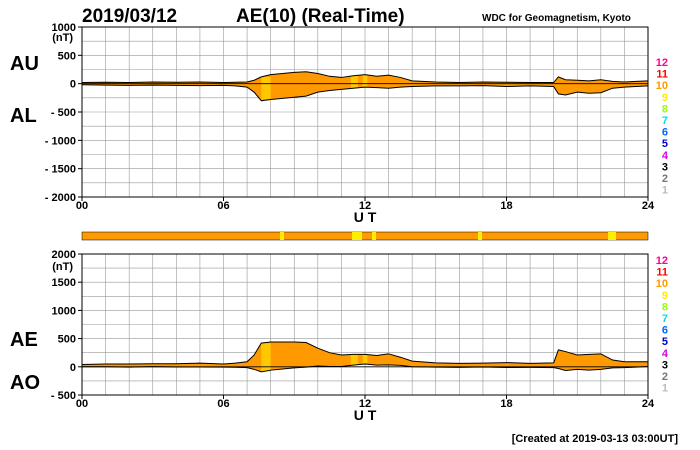 This screenshot has width=700, height=450. I want to click on institution-label: WDC for Geomagnetism, Kyoto, so click(556, 18).